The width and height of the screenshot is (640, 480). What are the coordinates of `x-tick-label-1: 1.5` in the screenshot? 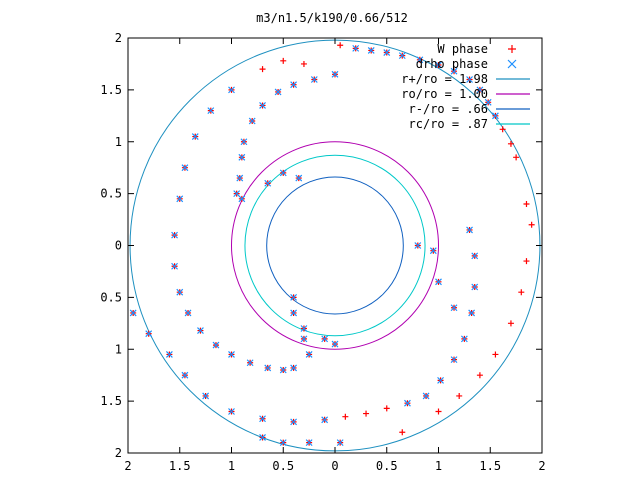 It's located at (180, 466).